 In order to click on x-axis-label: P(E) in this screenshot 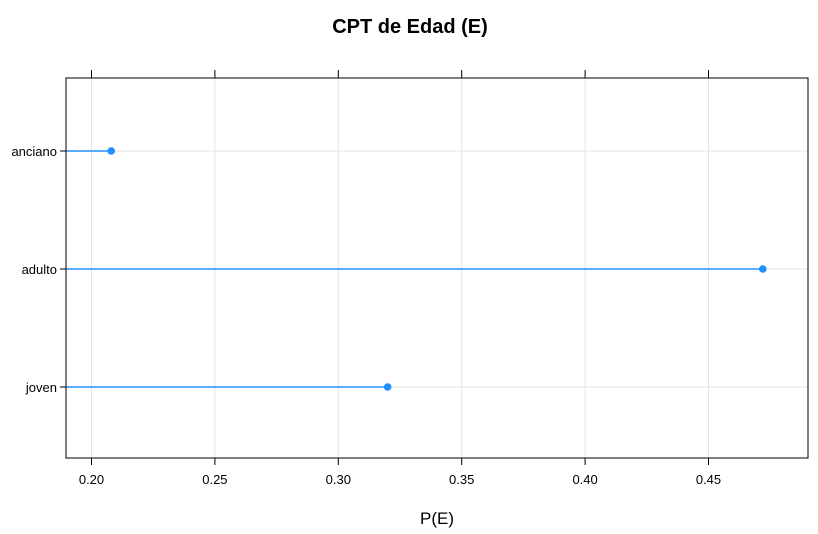, I will do `click(437, 518)`.